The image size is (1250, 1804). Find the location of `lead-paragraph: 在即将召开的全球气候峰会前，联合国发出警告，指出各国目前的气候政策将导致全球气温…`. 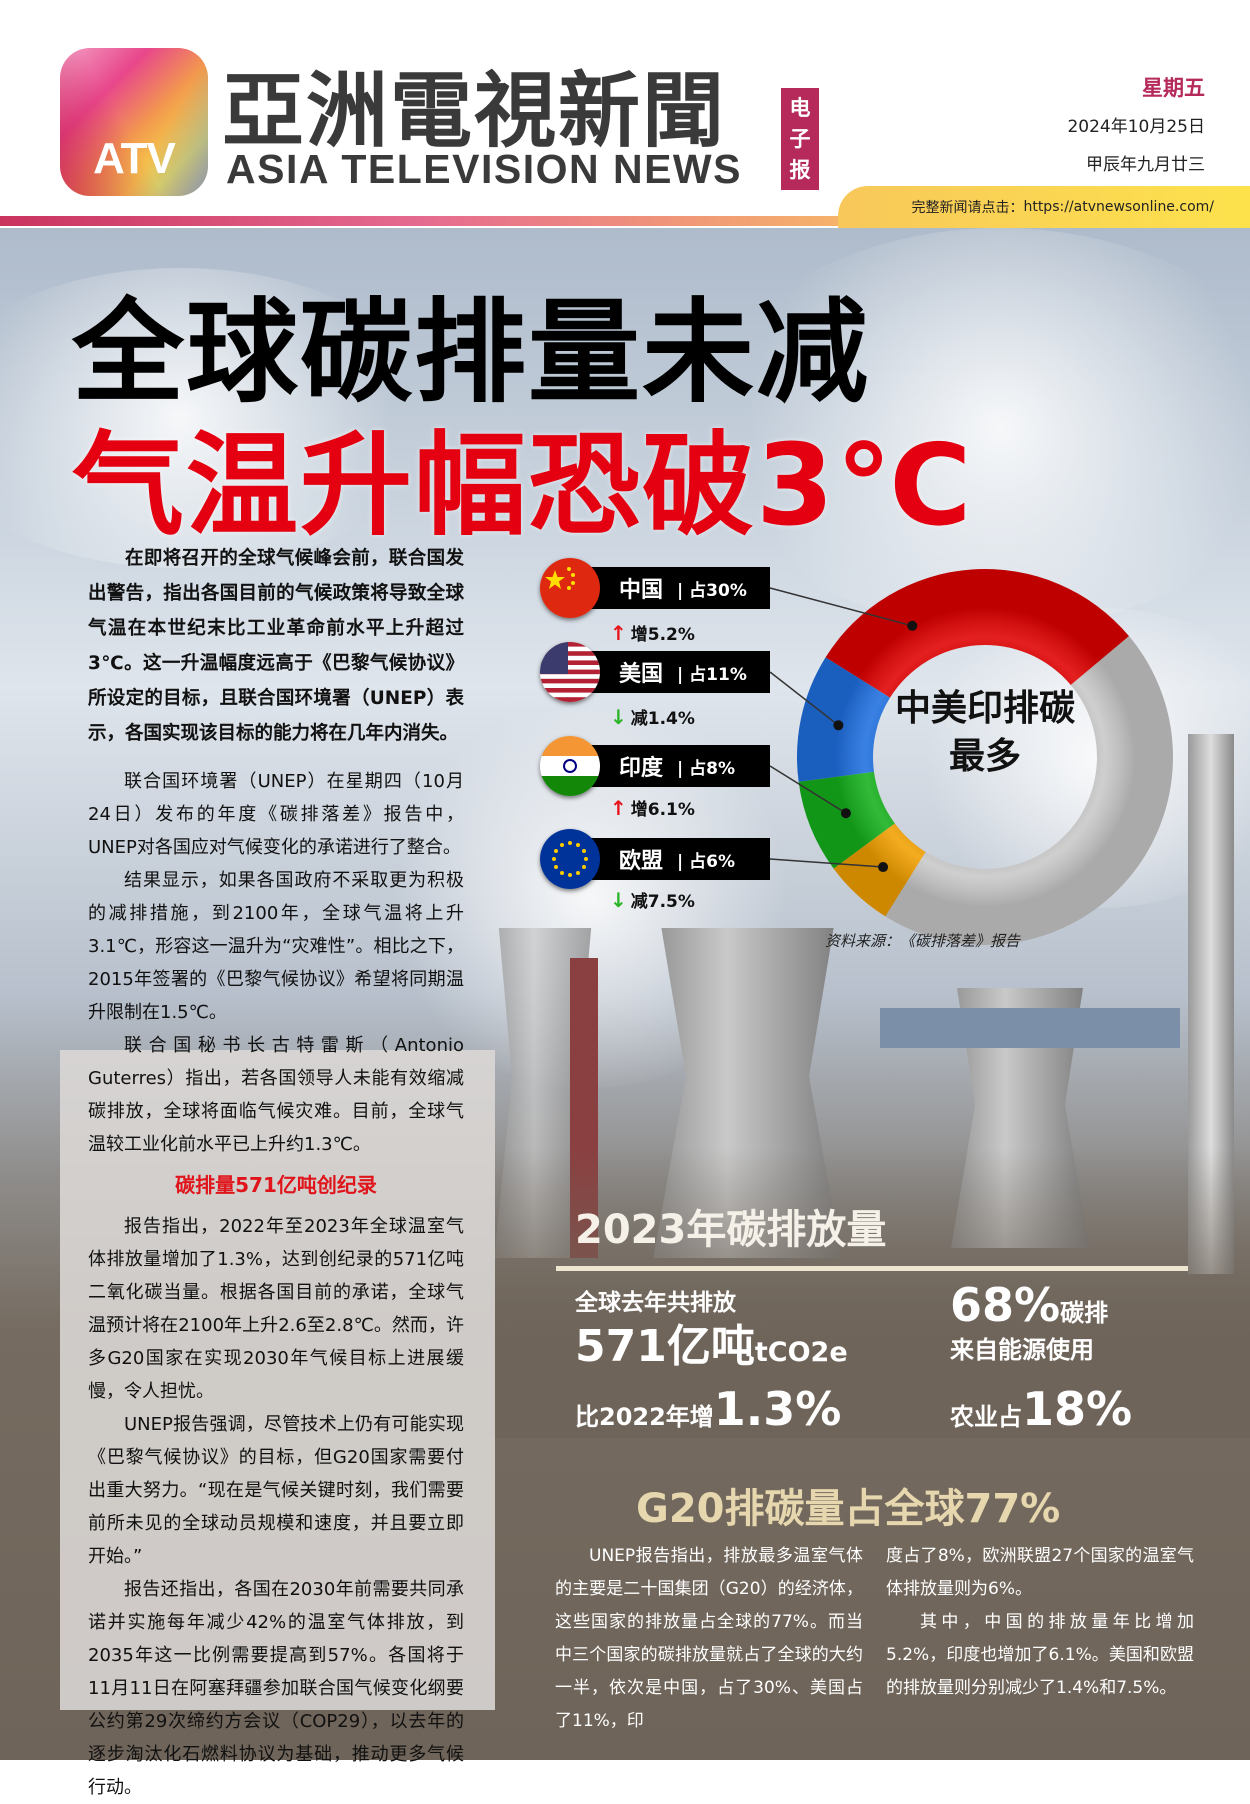

lead-paragraph: 在即将召开的全球气候峰会前，联合国发出警告，指出各国目前的气候政策将导致全球气温… is located at coordinates (276, 646).